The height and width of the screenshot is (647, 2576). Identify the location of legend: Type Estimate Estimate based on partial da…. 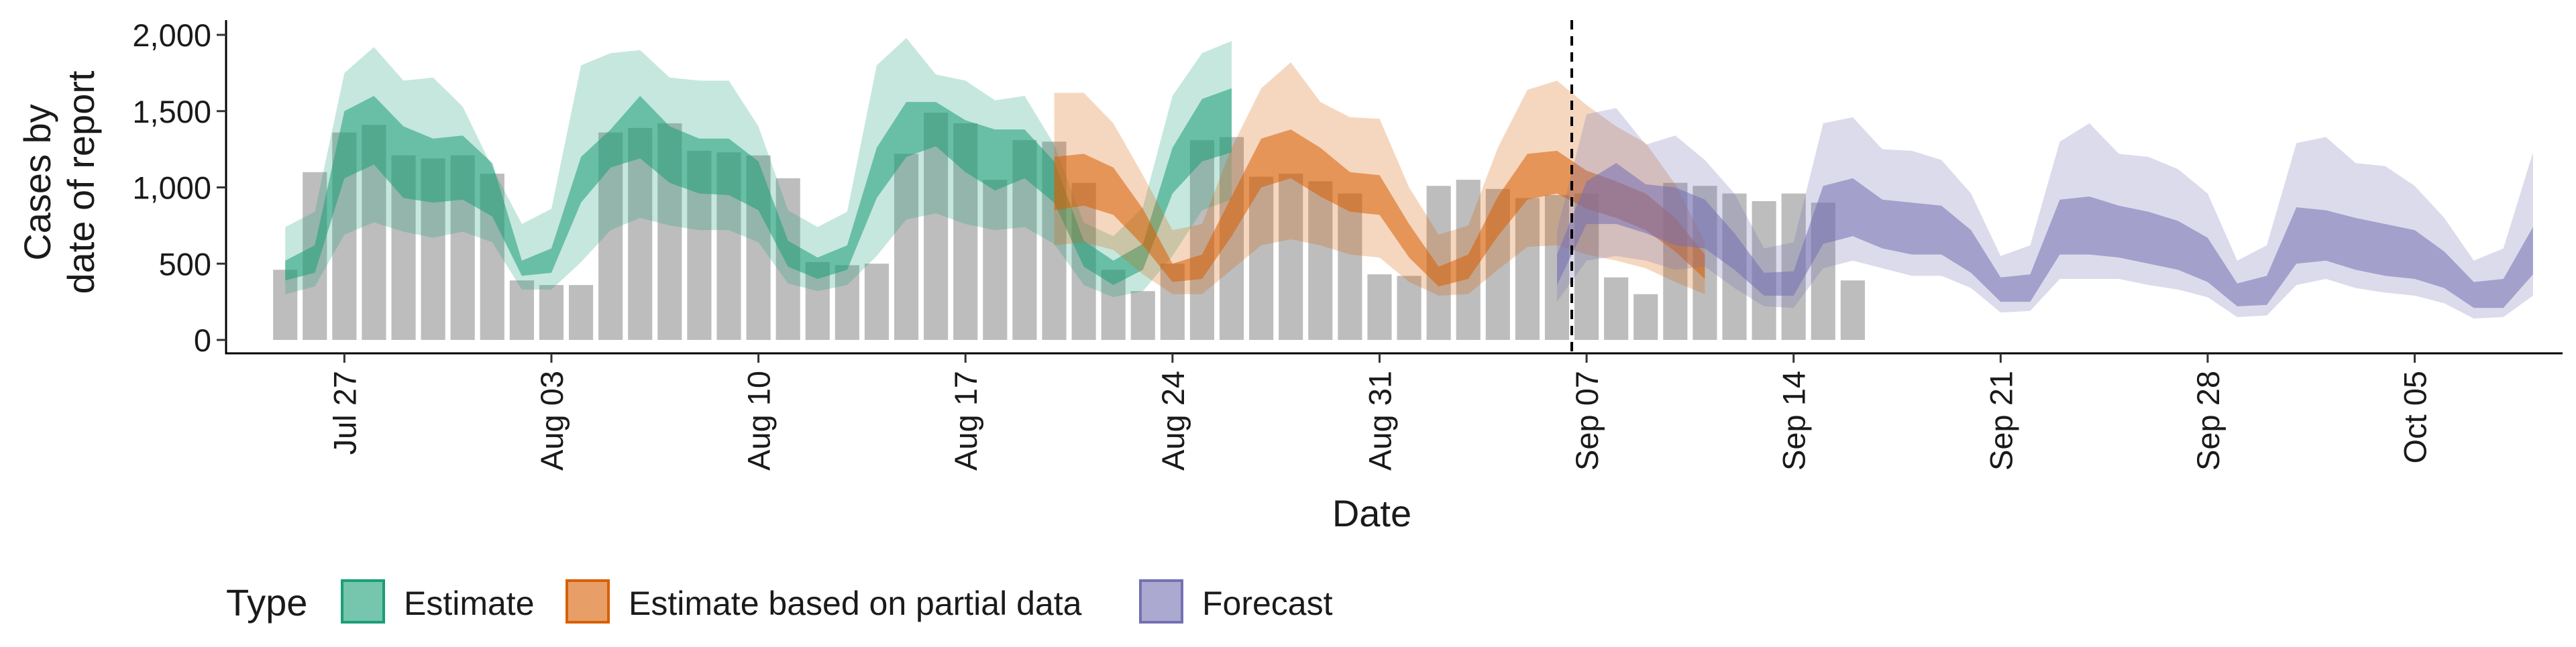
(779, 602).